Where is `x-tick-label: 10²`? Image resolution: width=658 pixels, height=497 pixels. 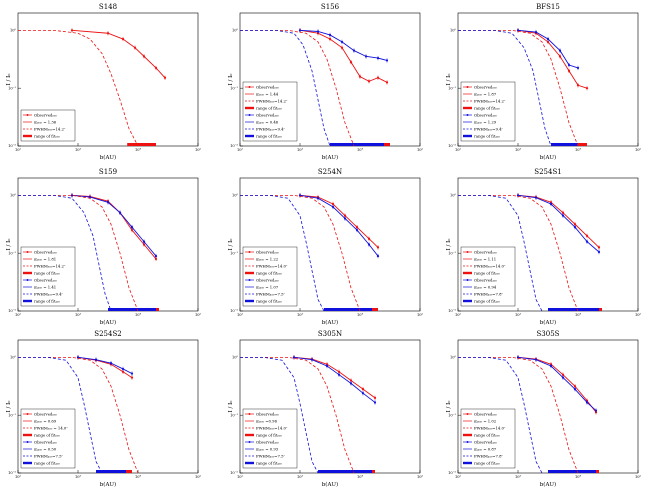
x-tick-label: 10² is located at coordinates (458, 150).